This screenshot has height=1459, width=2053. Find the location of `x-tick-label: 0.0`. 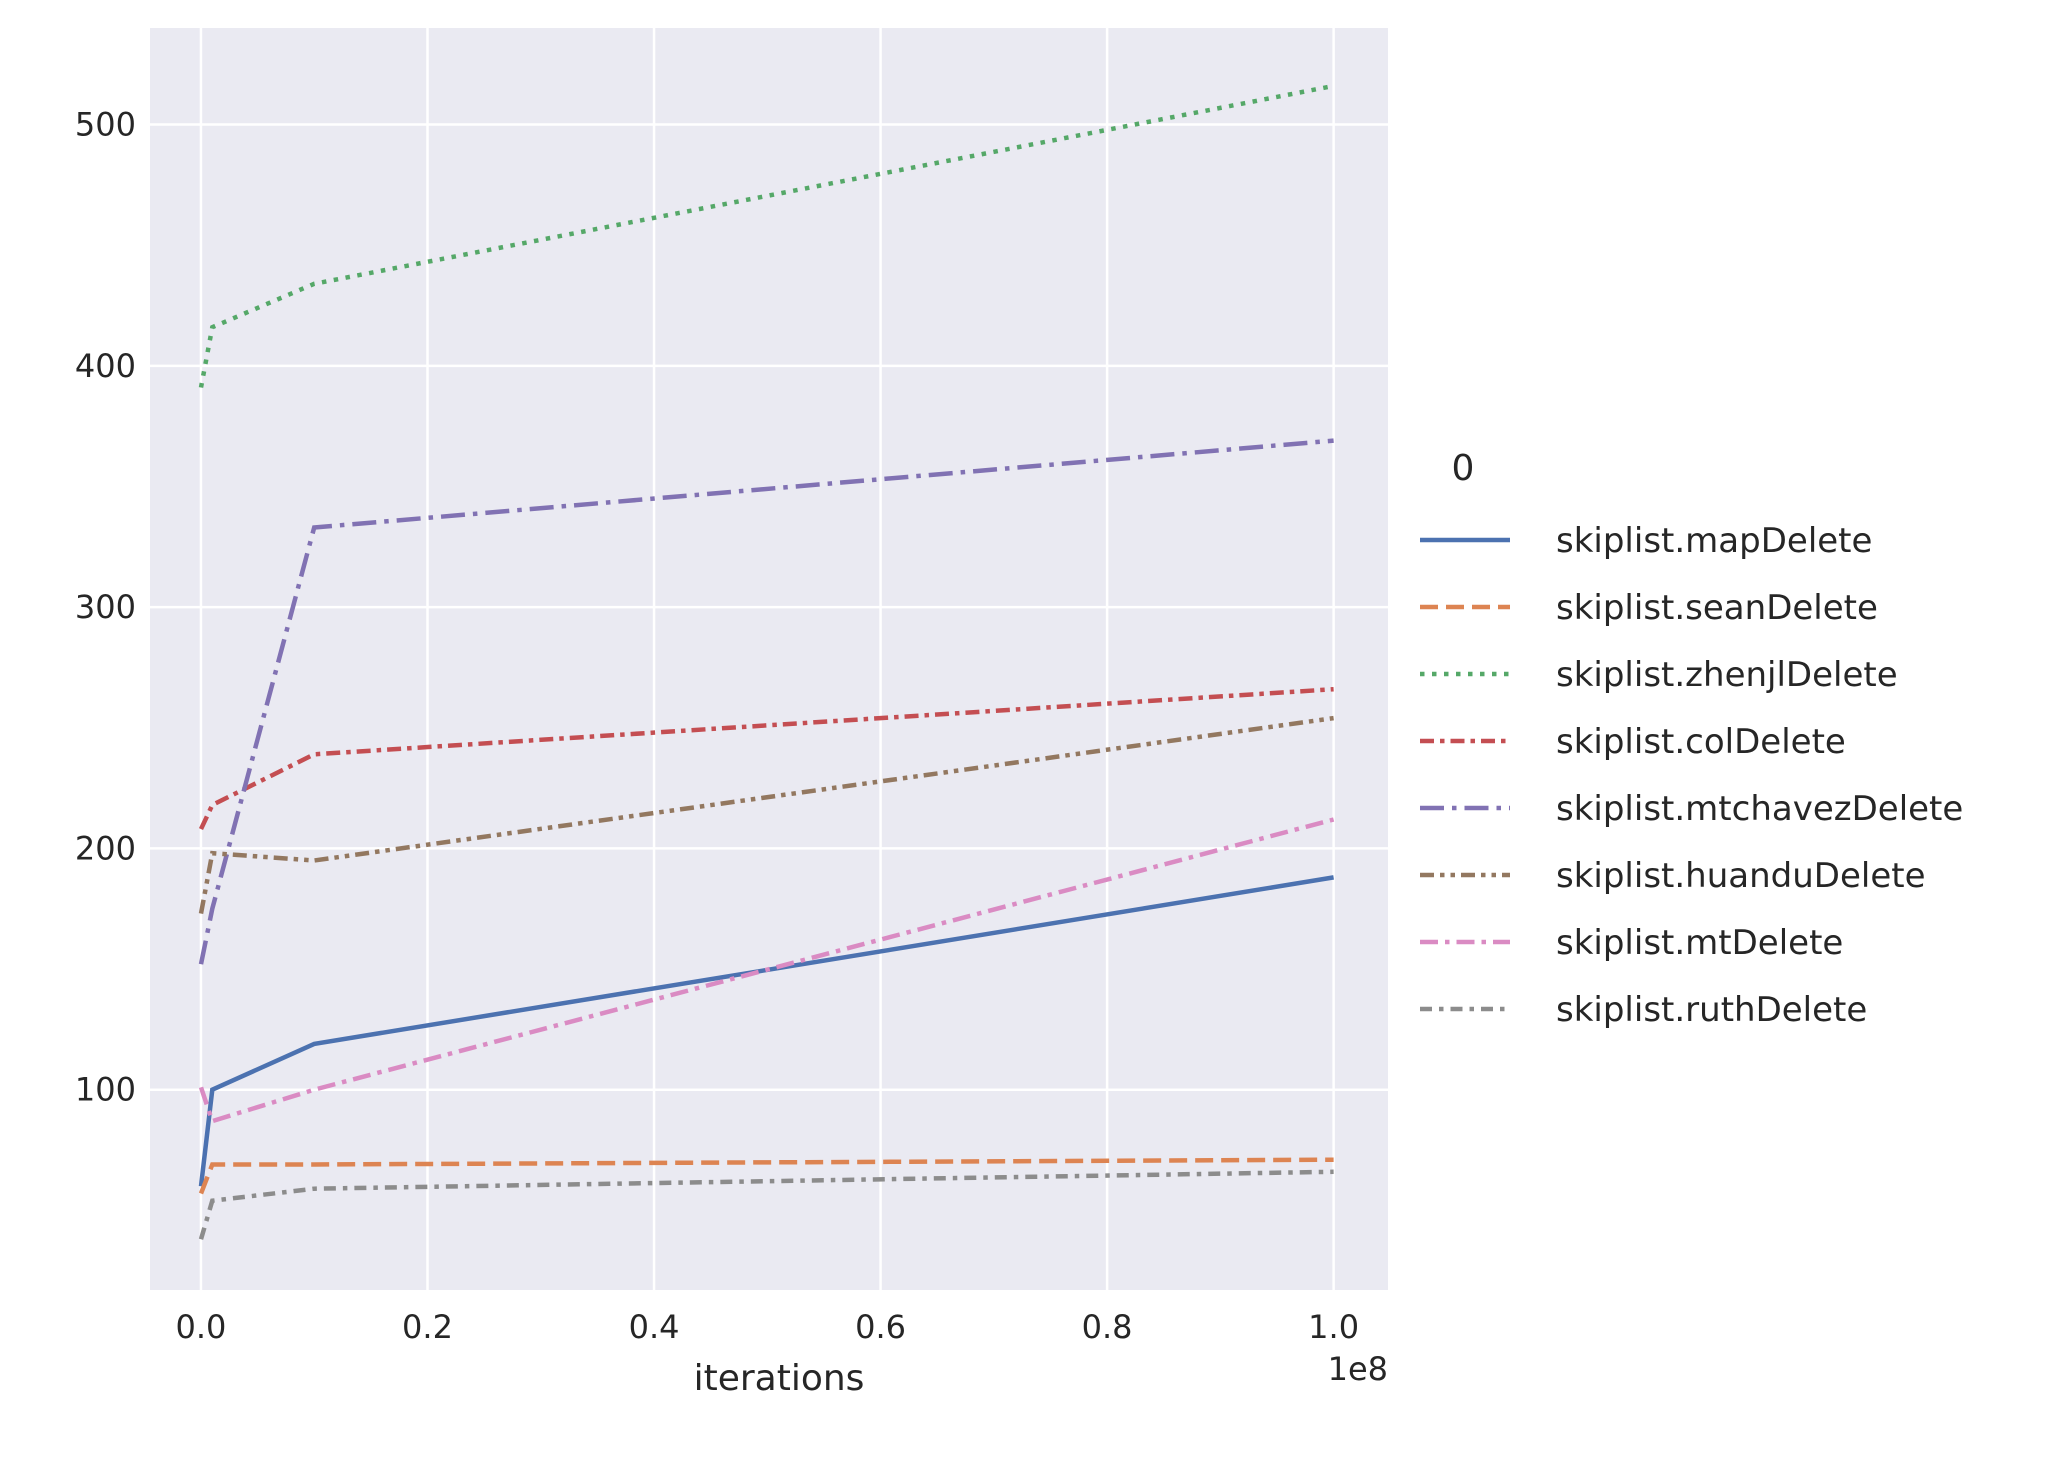

x-tick-label: 0.0 is located at coordinates (201, 1327).